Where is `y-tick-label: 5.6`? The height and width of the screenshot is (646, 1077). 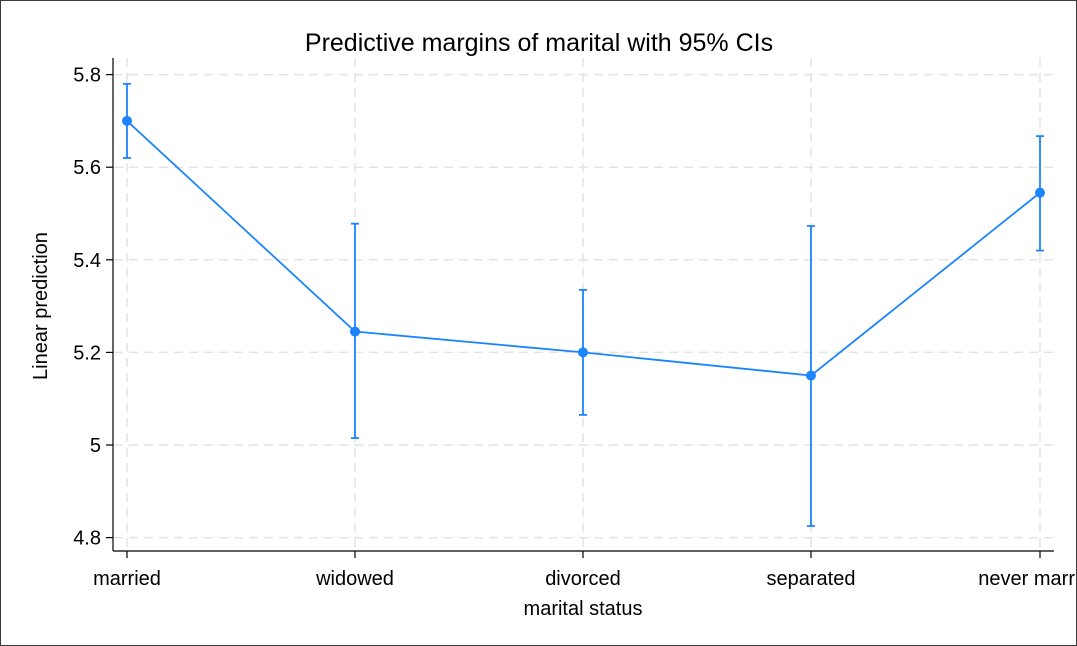 y-tick-label: 5.6 is located at coordinates (87, 168).